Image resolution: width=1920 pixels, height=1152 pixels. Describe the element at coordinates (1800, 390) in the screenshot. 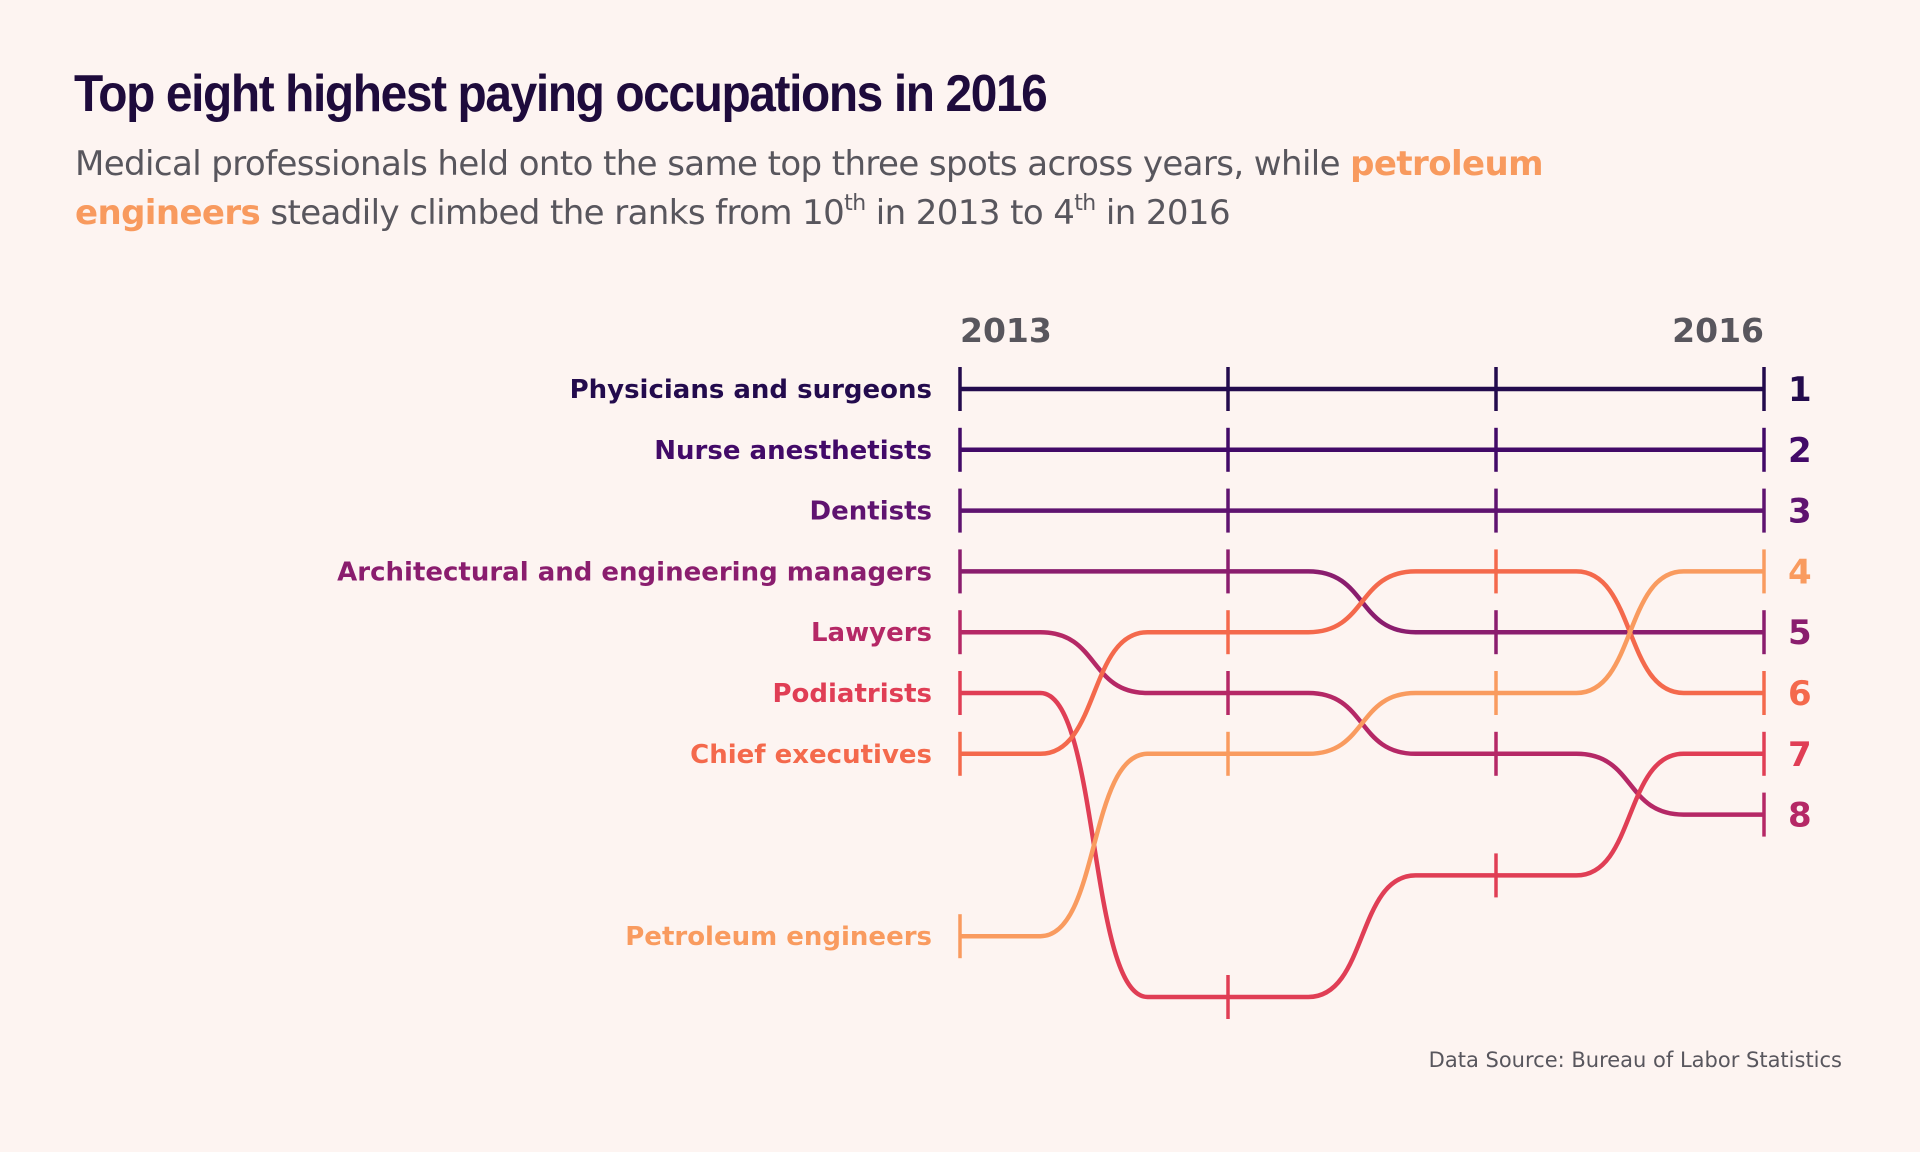

I see `rank-label-1: 1` at that location.